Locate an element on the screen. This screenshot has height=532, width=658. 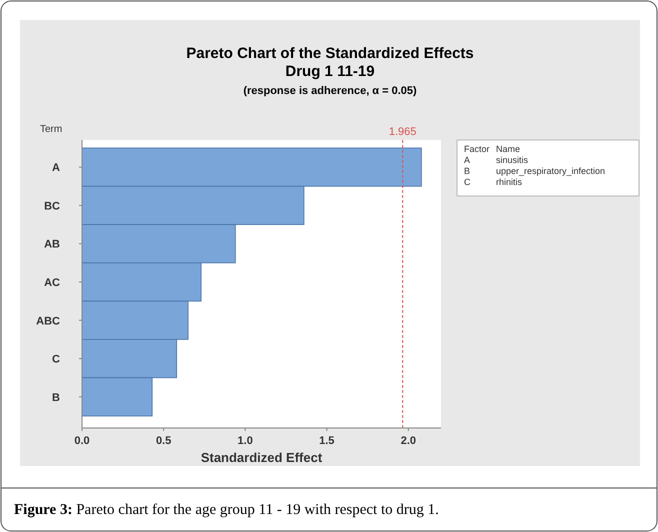
ref-line-label: 1.965 is located at coordinates (402, 132).